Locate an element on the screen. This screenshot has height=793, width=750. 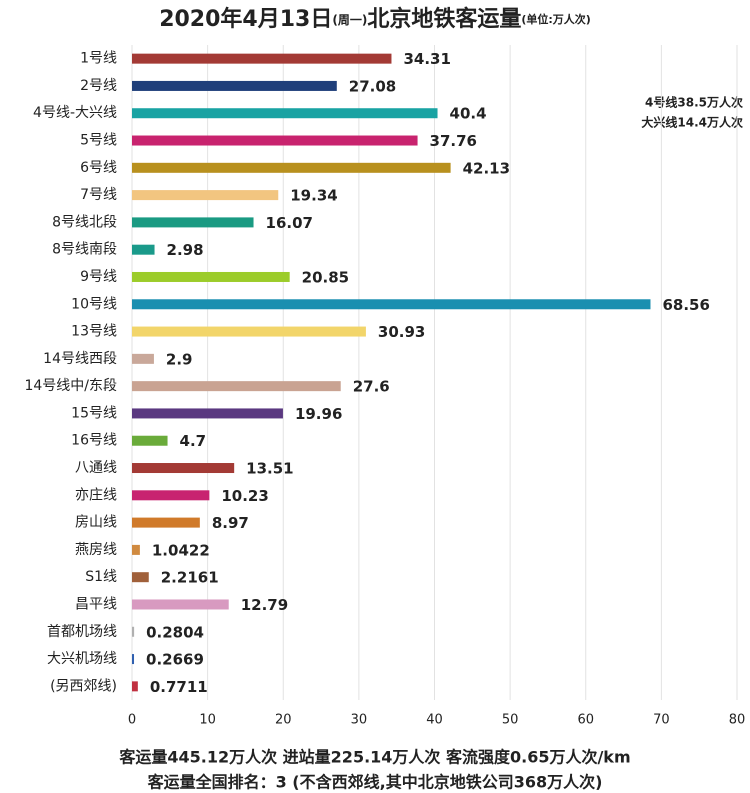
x-tick-label: 30 is located at coordinates (359, 720).